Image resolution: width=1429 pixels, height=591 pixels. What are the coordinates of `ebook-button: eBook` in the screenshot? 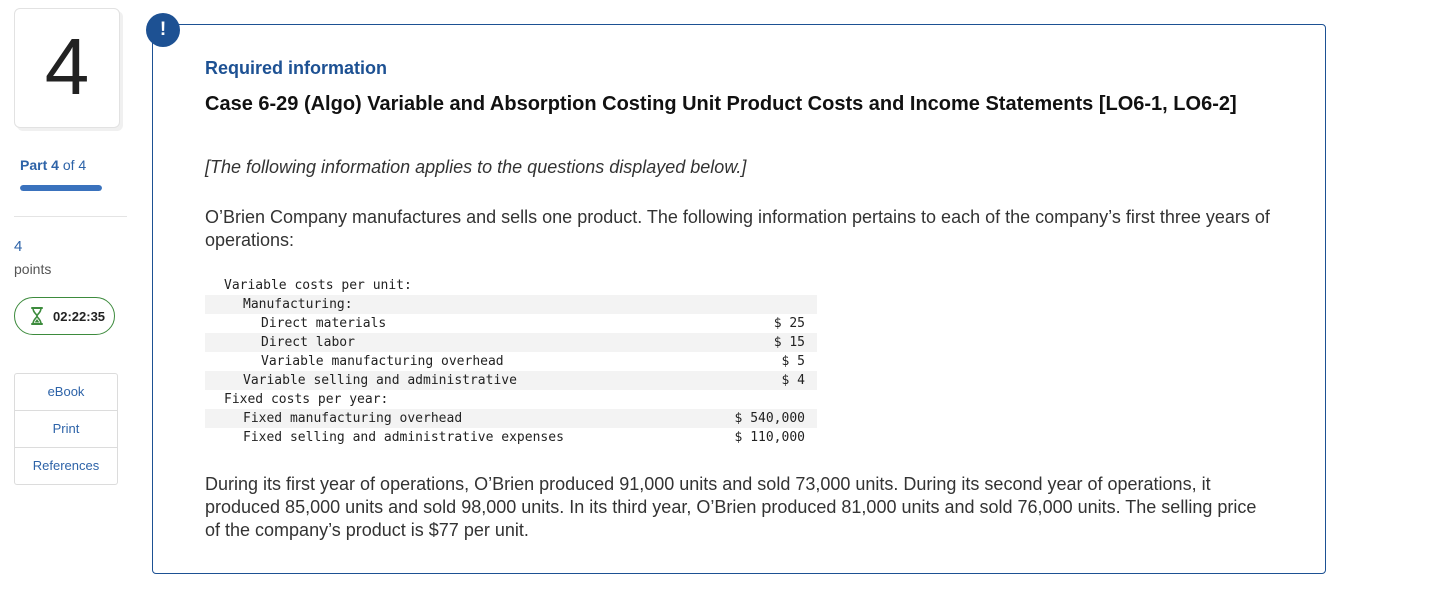 It's located at (66, 392).